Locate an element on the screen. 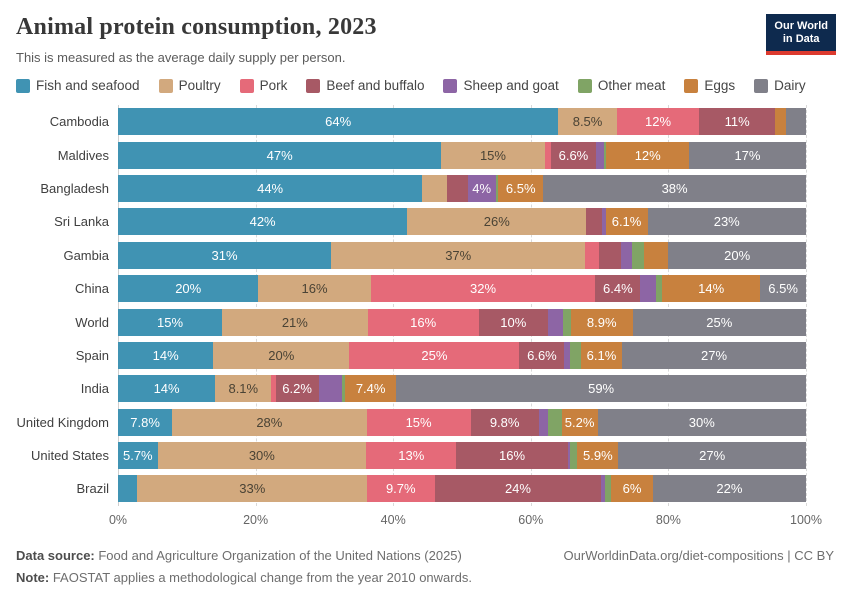 The image size is (850, 600). bar-segment: 7.8% is located at coordinates (145, 422).